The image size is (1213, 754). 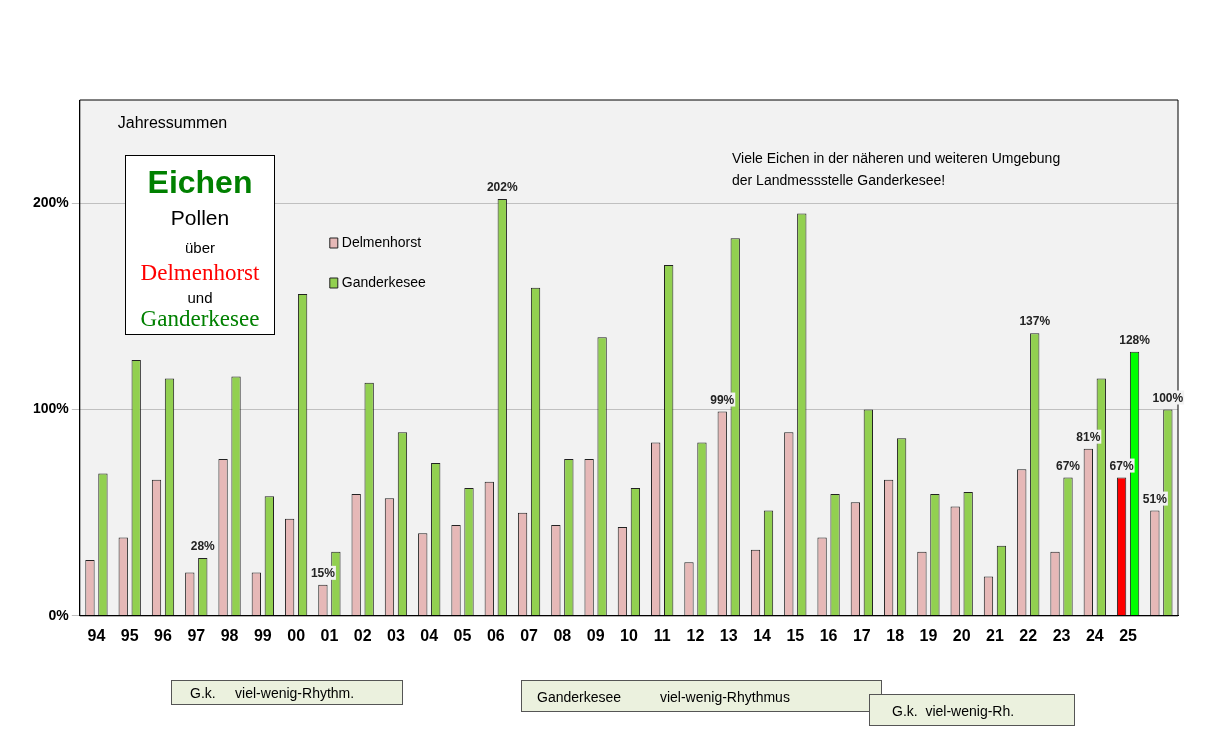 I want to click on x-tick-label: 09, so click(x=595, y=635).